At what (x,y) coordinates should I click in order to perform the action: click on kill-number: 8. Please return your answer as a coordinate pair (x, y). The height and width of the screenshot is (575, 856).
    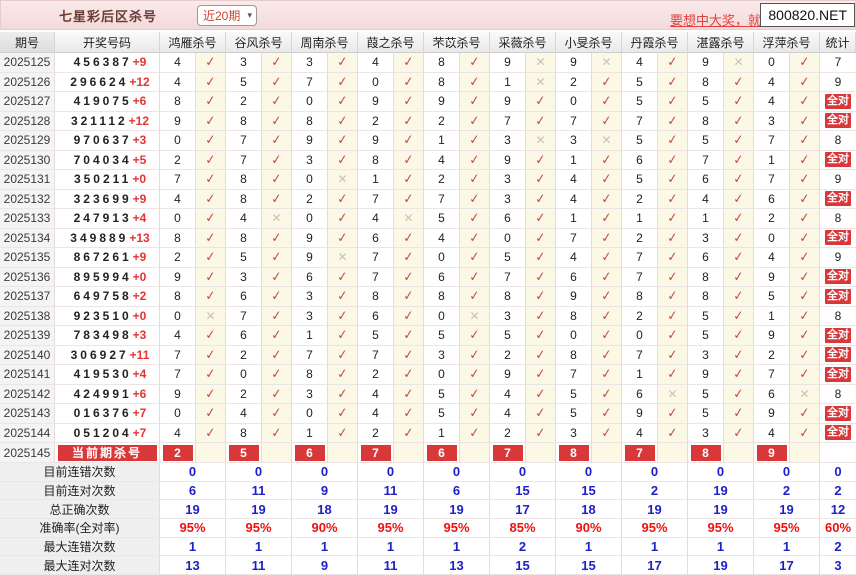
    Looking at the image, I should click on (706, 82).